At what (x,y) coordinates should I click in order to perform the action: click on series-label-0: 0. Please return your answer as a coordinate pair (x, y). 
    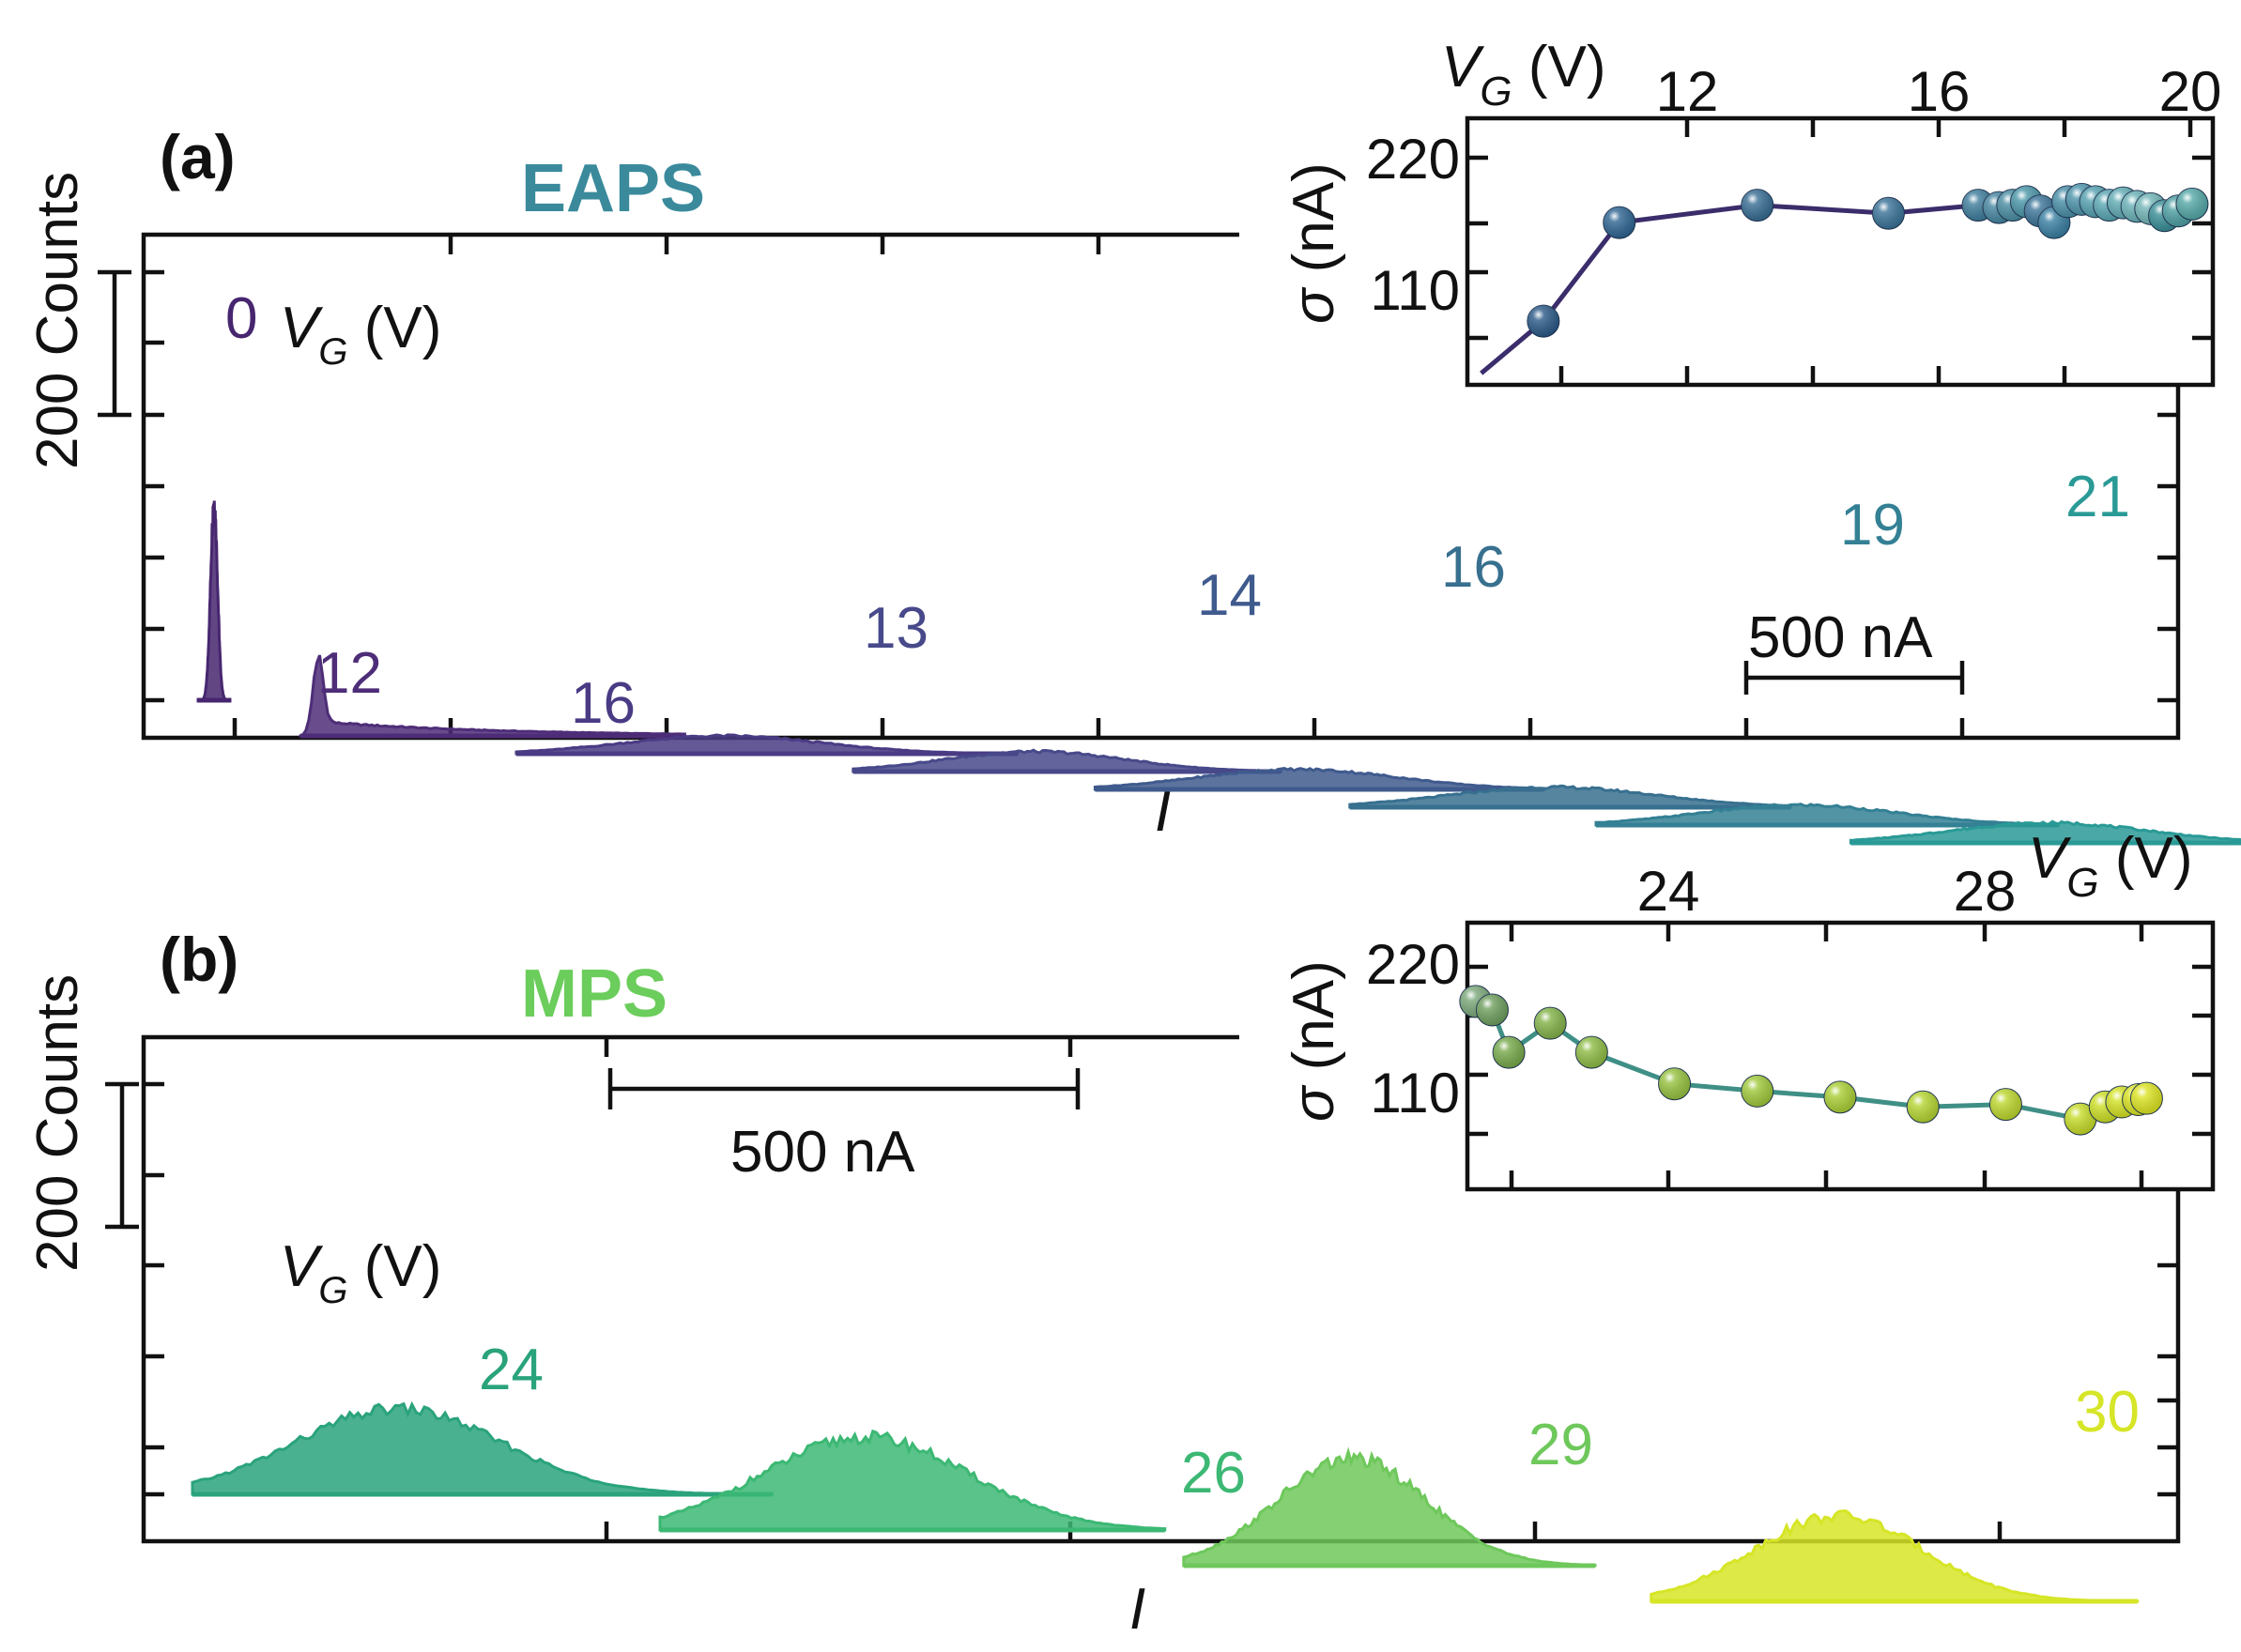
    Looking at the image, I should click on (241, 318).